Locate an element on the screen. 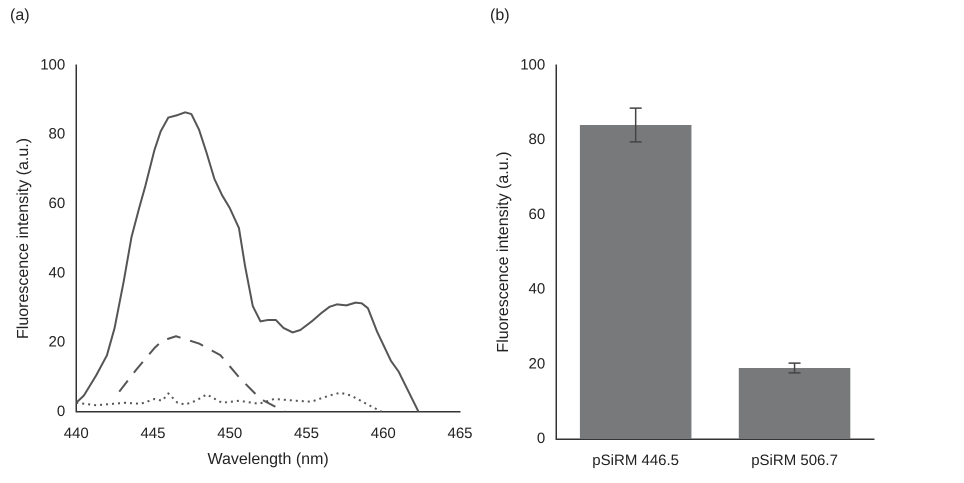 The image size is (964, 483). chart-title: (a) is located at coordinates (20, 15).